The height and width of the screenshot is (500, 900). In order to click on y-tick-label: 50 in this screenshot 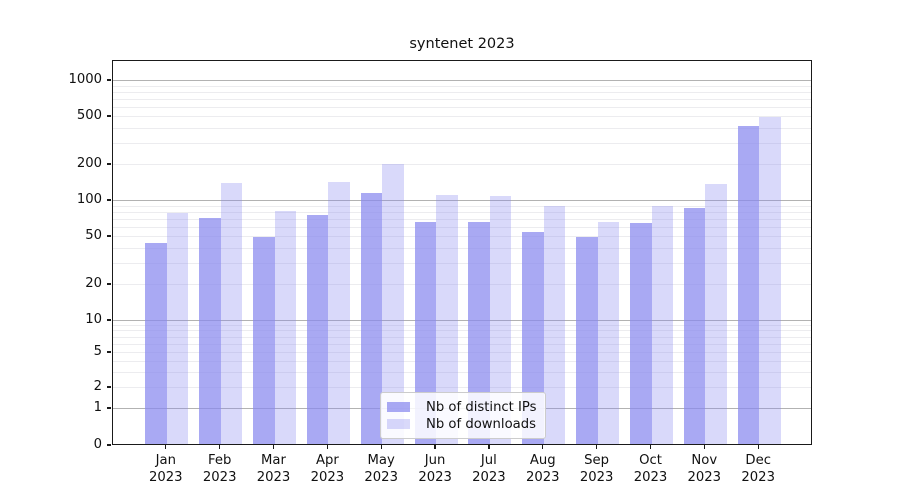, I will do `click(93, 236)`.